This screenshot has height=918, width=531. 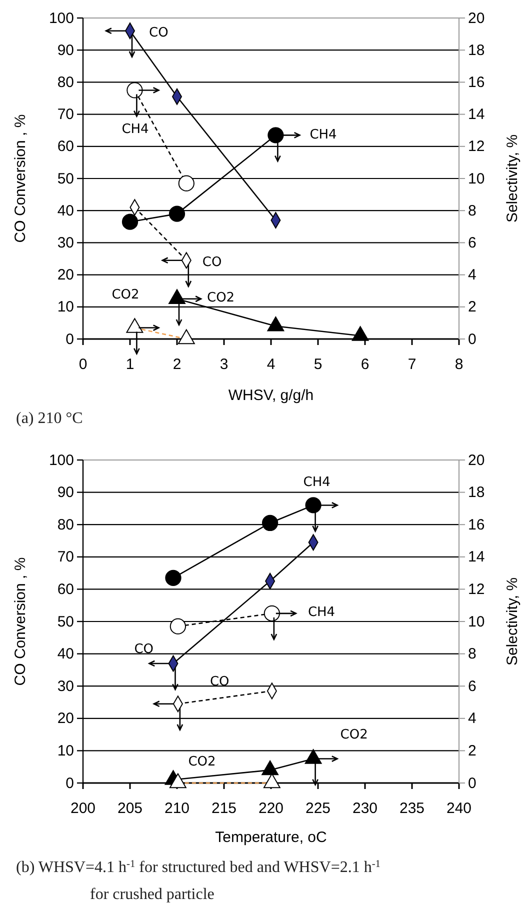 I want to click on x-tick-label: 2, so click(x=177, y=364).